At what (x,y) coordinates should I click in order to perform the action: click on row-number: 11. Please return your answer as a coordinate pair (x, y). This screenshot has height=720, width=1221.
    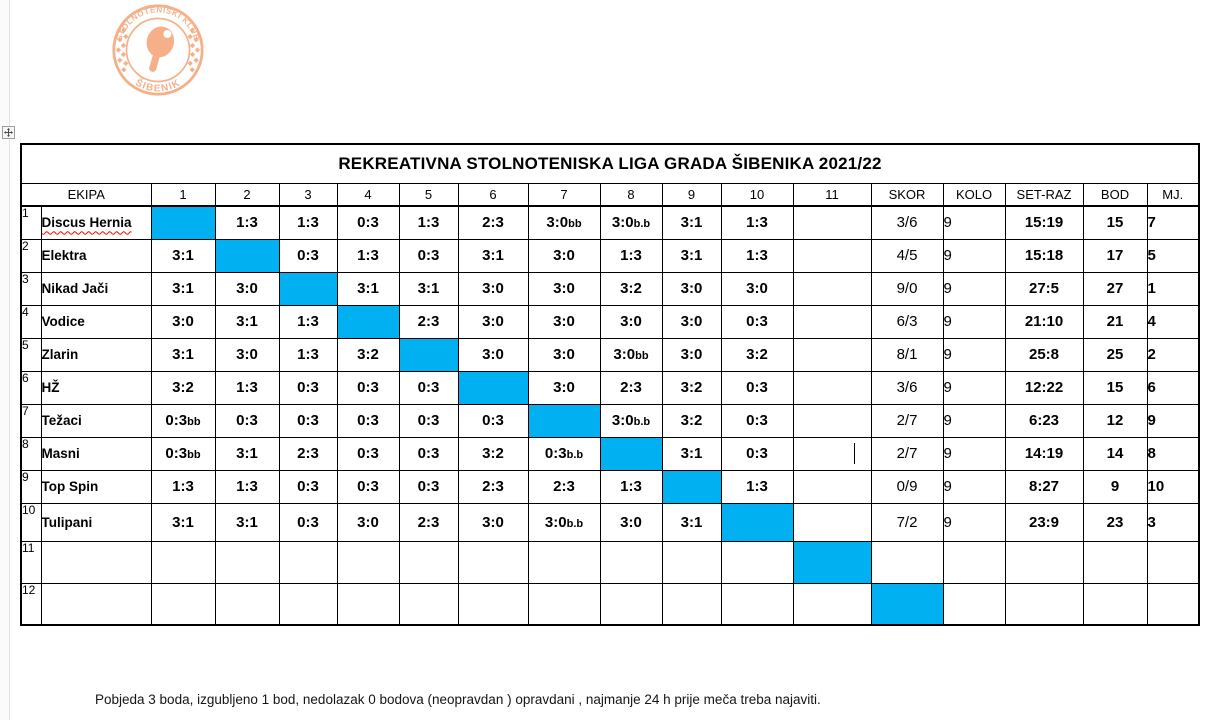
    Looking at the image, I should click on (31, 562).